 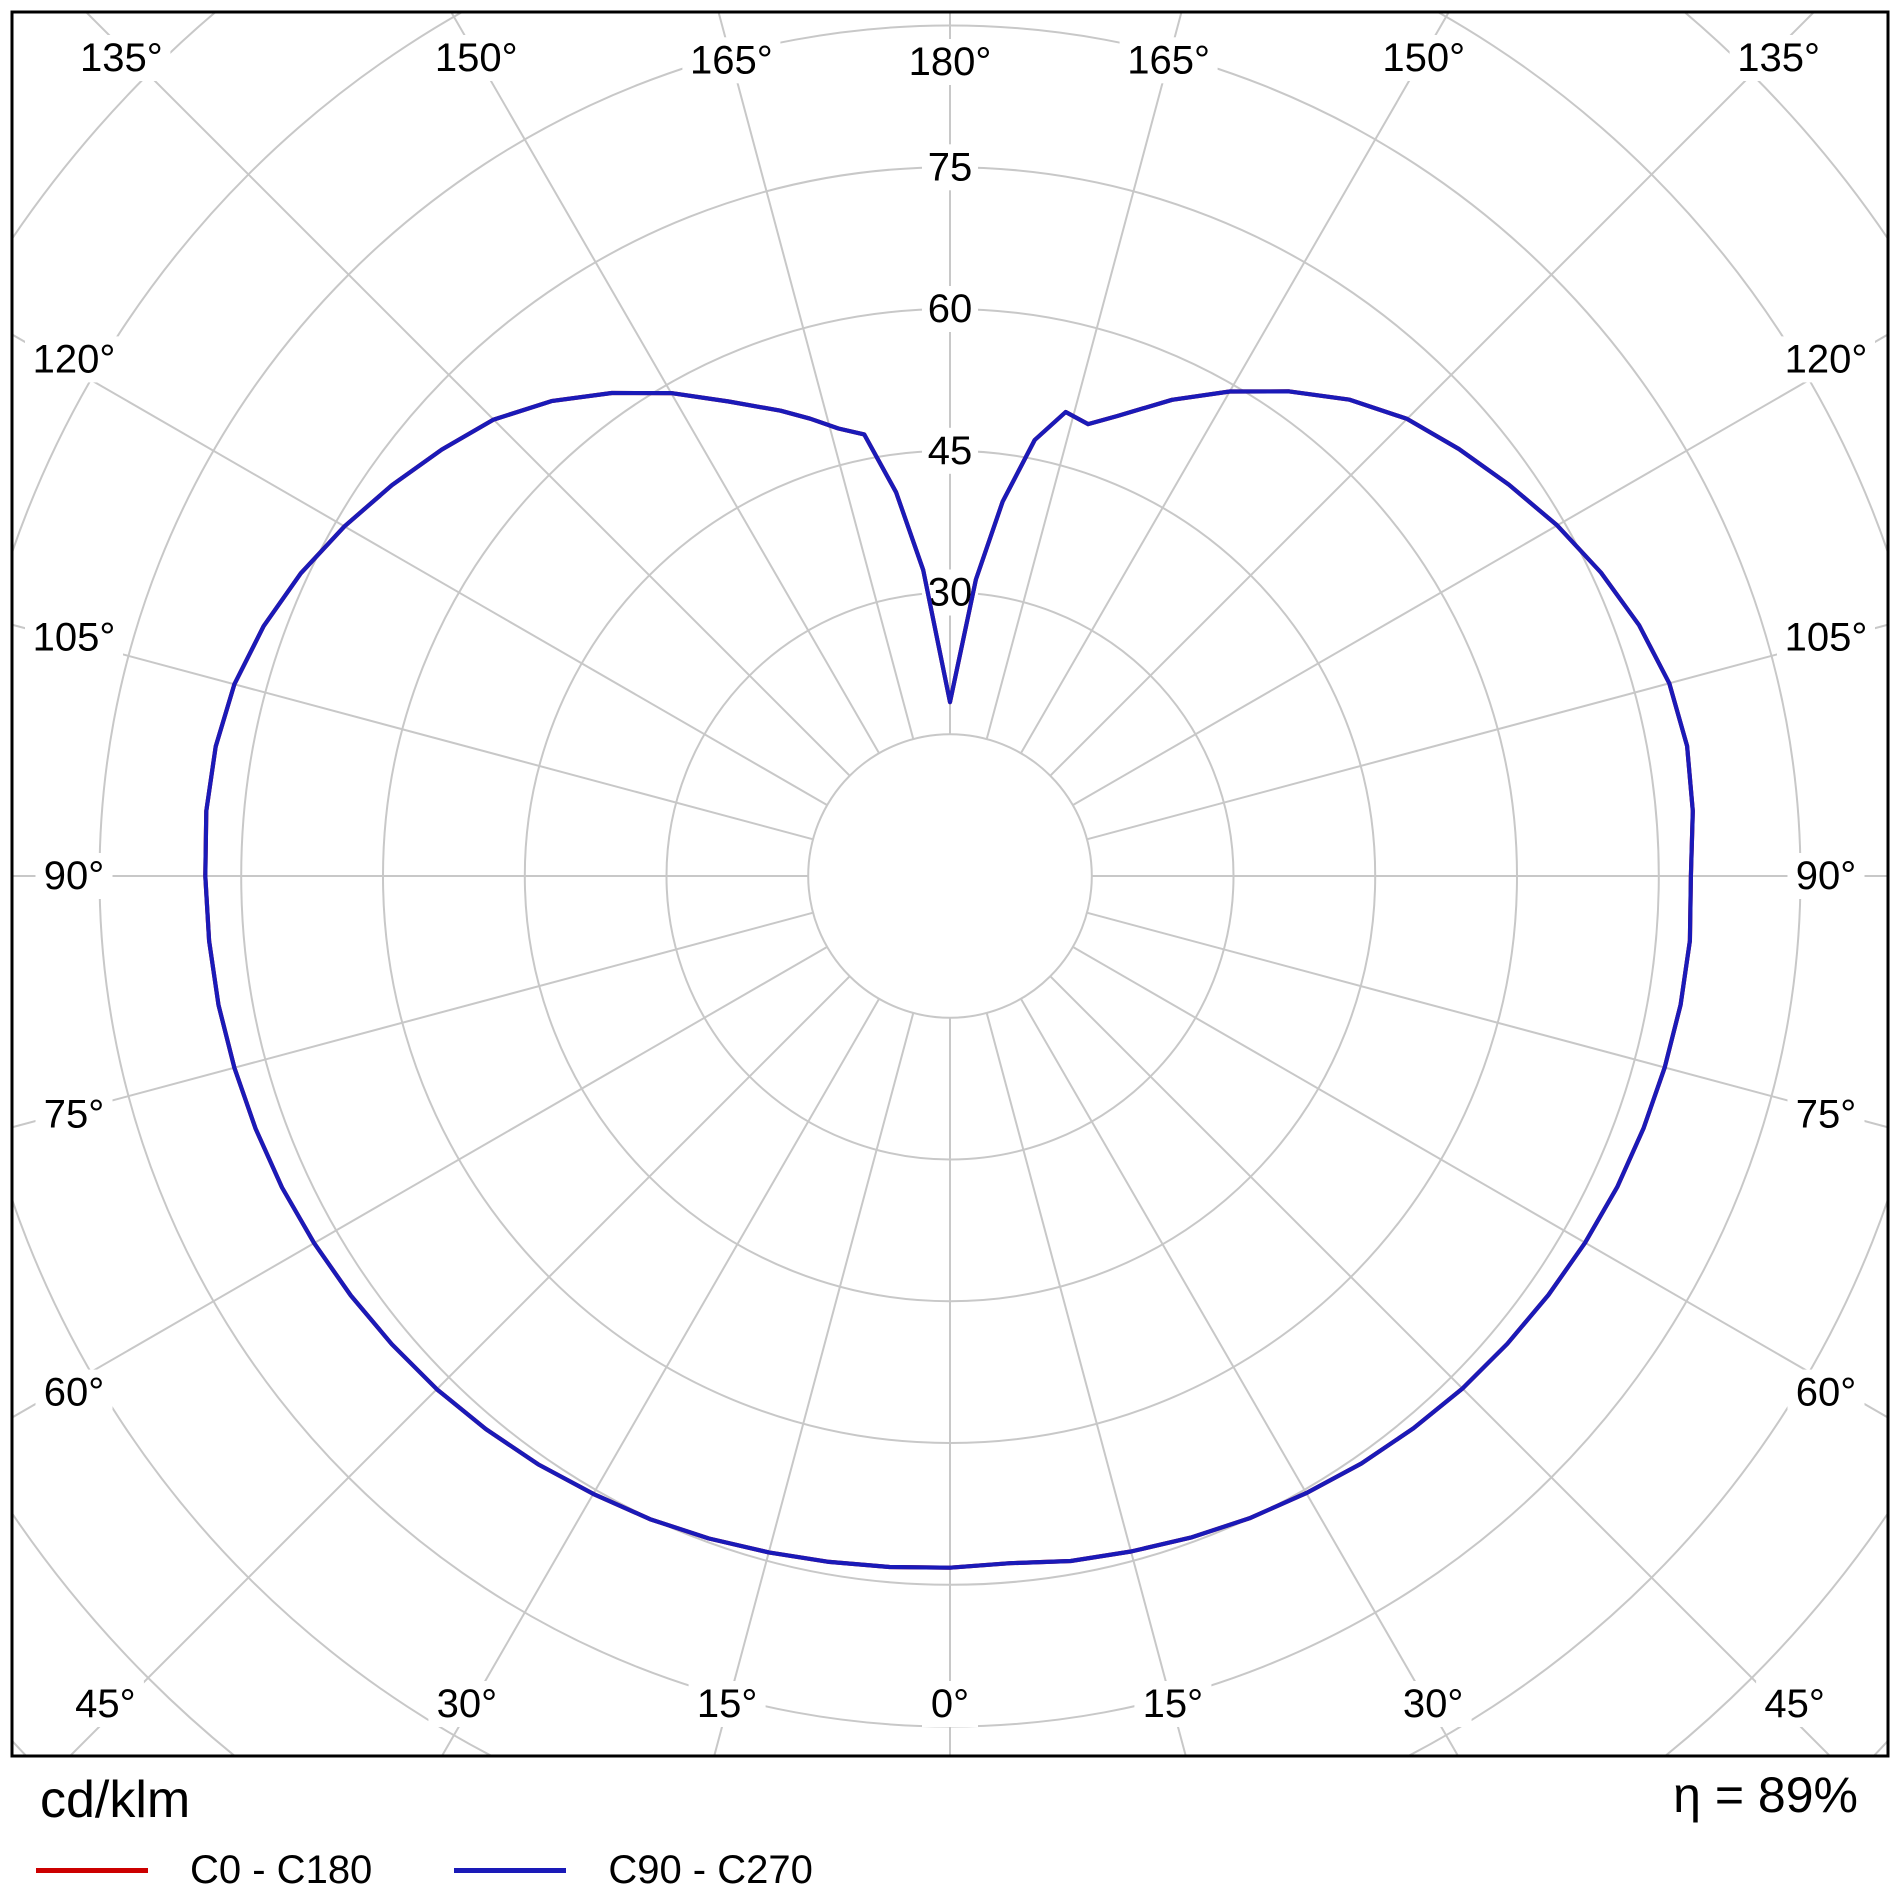 What do you see at coordinates (950, 1704) in the screenshot?
I see `angle-label: 0°` at bounding box center [950, 1704].